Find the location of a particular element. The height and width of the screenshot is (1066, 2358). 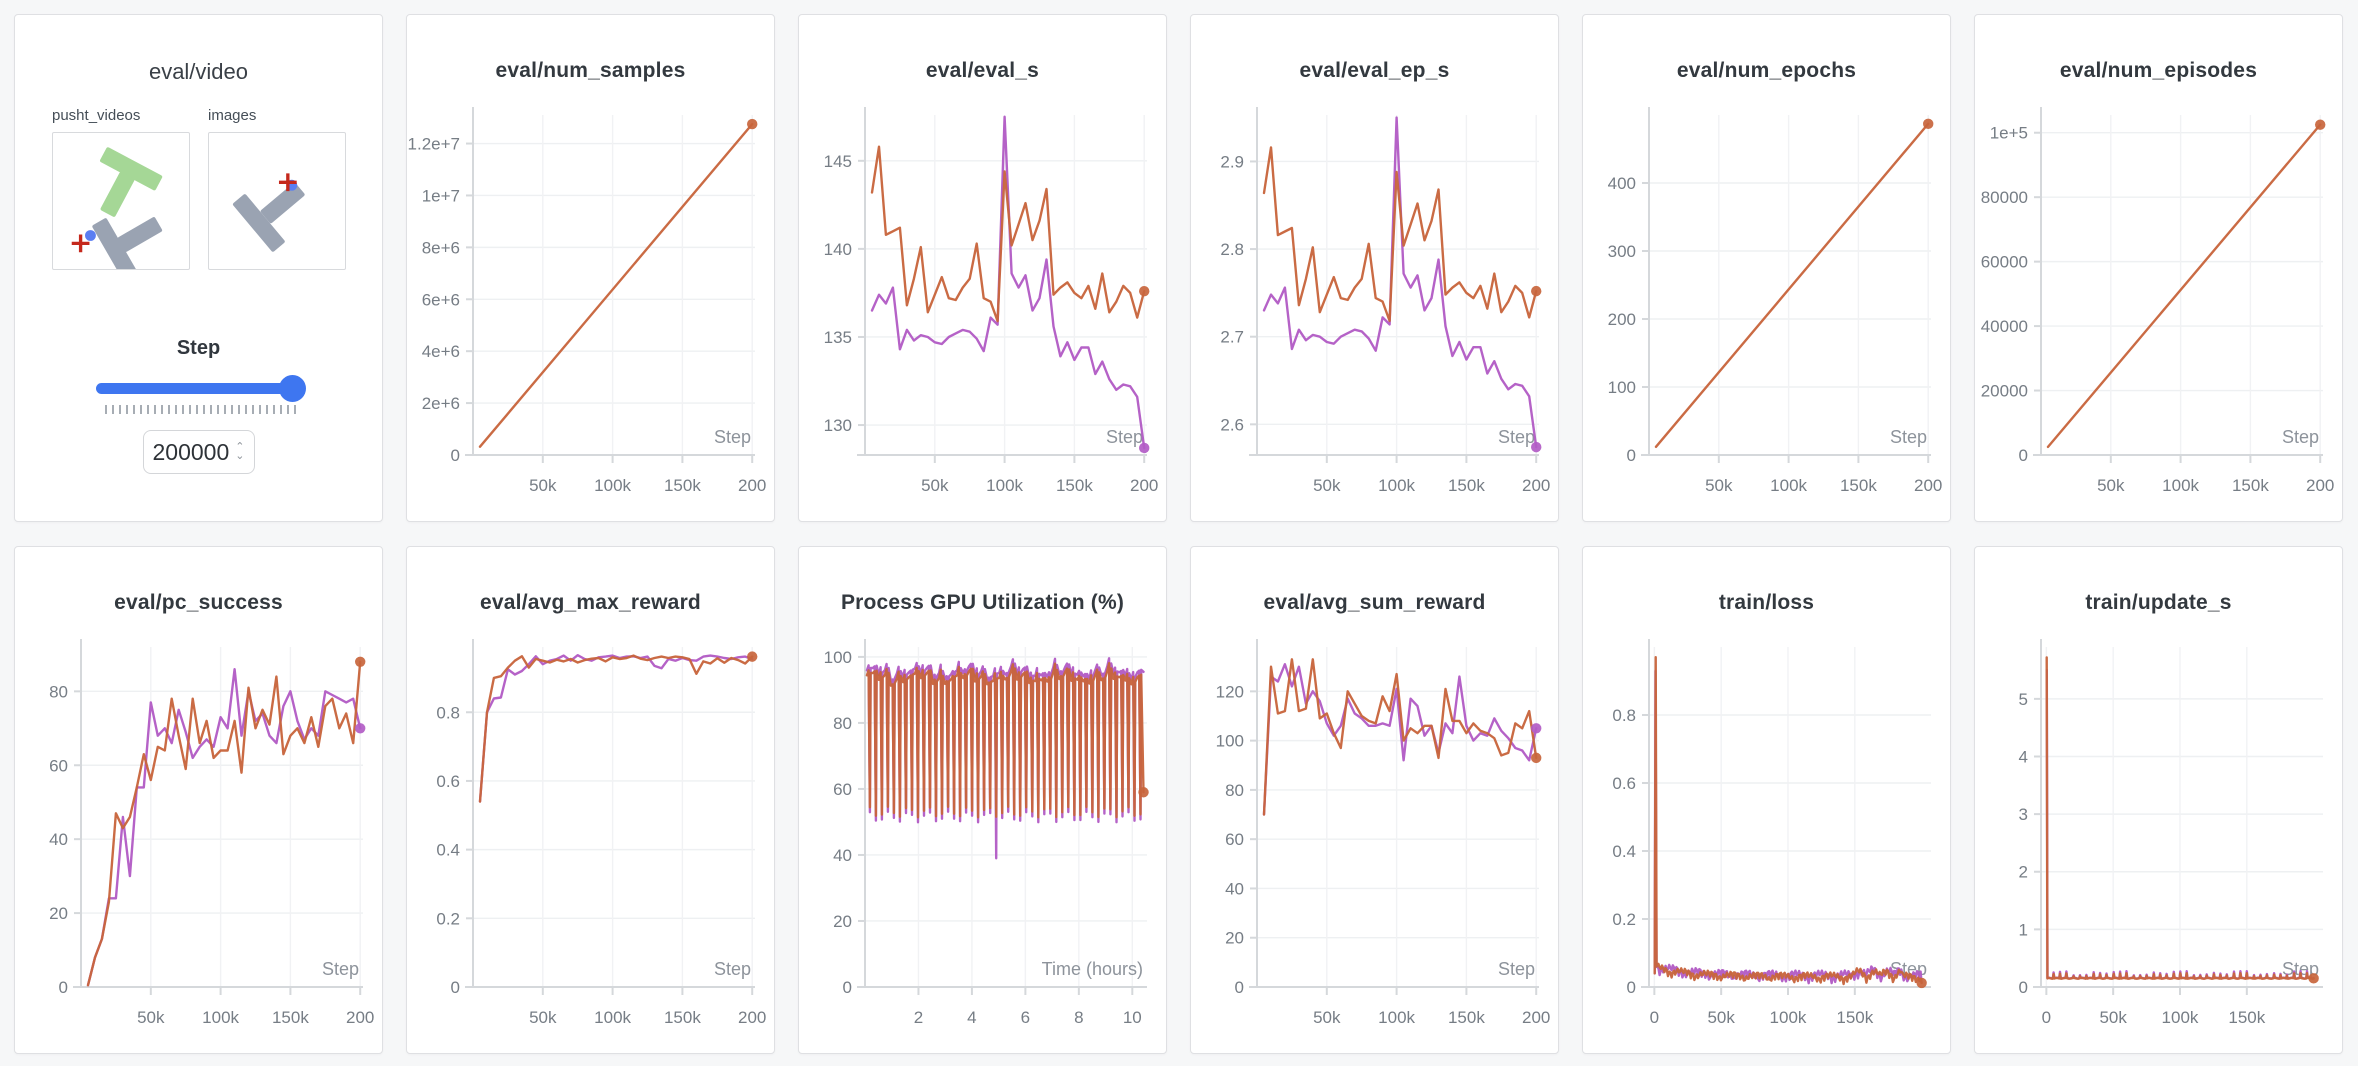

y-tick-label: 0.2 is located at coordinates (448, 918).